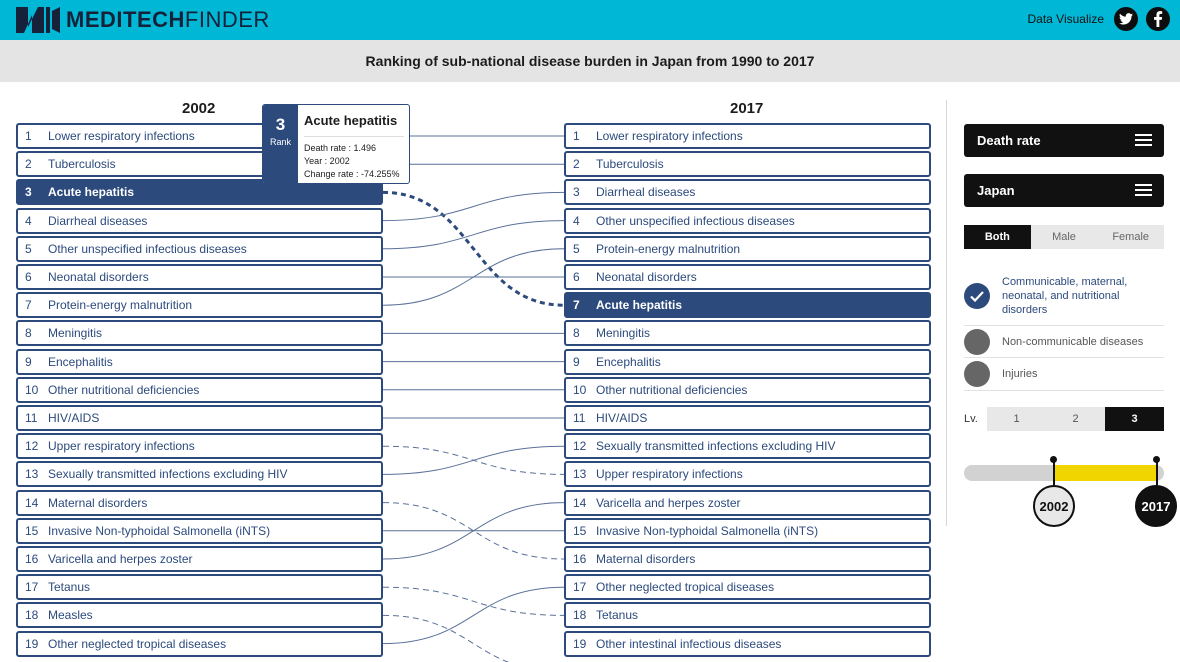 The image size is (1180, 662). I want to click on header-right: Data Visualize, so click(1098, 19).